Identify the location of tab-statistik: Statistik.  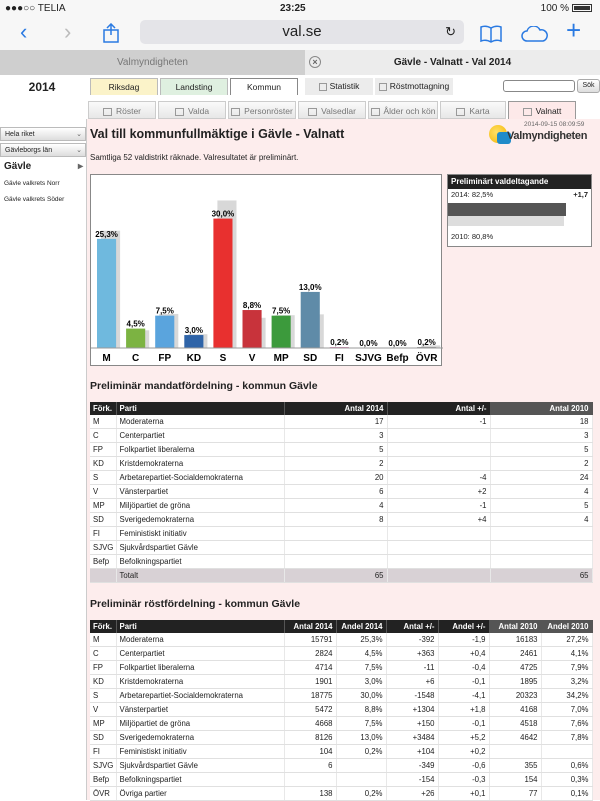
(339, 86).